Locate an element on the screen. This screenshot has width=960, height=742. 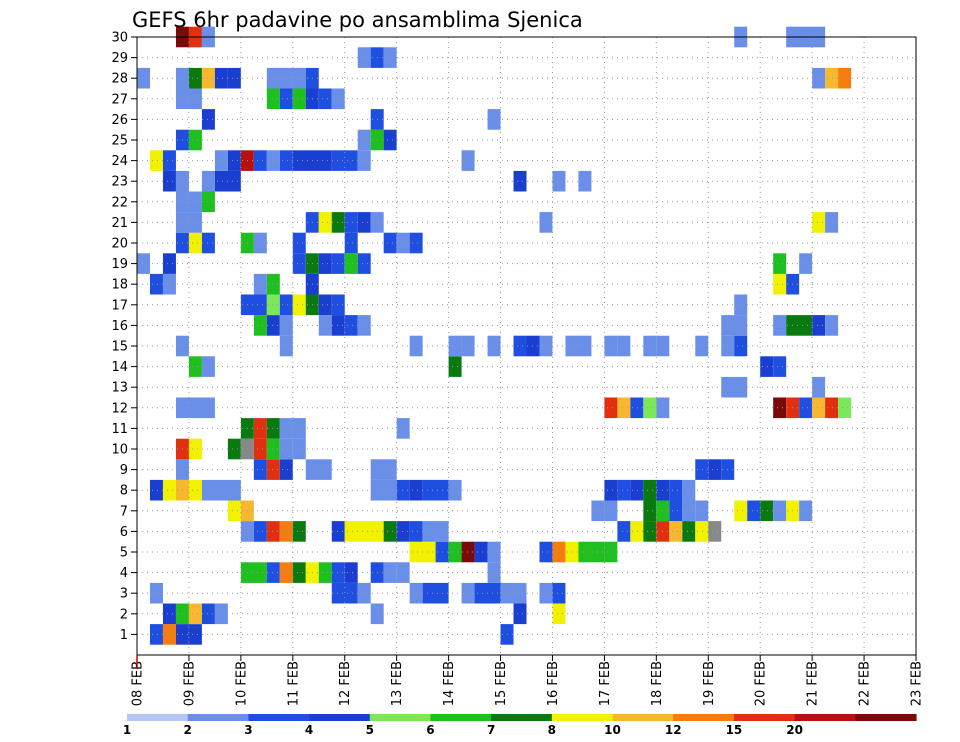
y-tick-label: 12 is located at coordinates (119, 408).